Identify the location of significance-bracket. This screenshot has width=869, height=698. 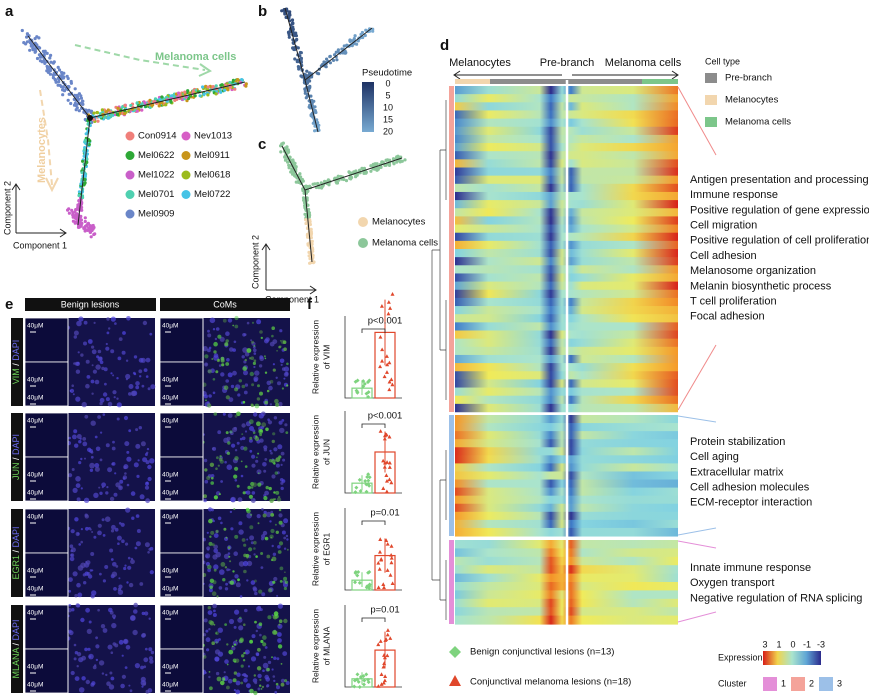
(373, 522).